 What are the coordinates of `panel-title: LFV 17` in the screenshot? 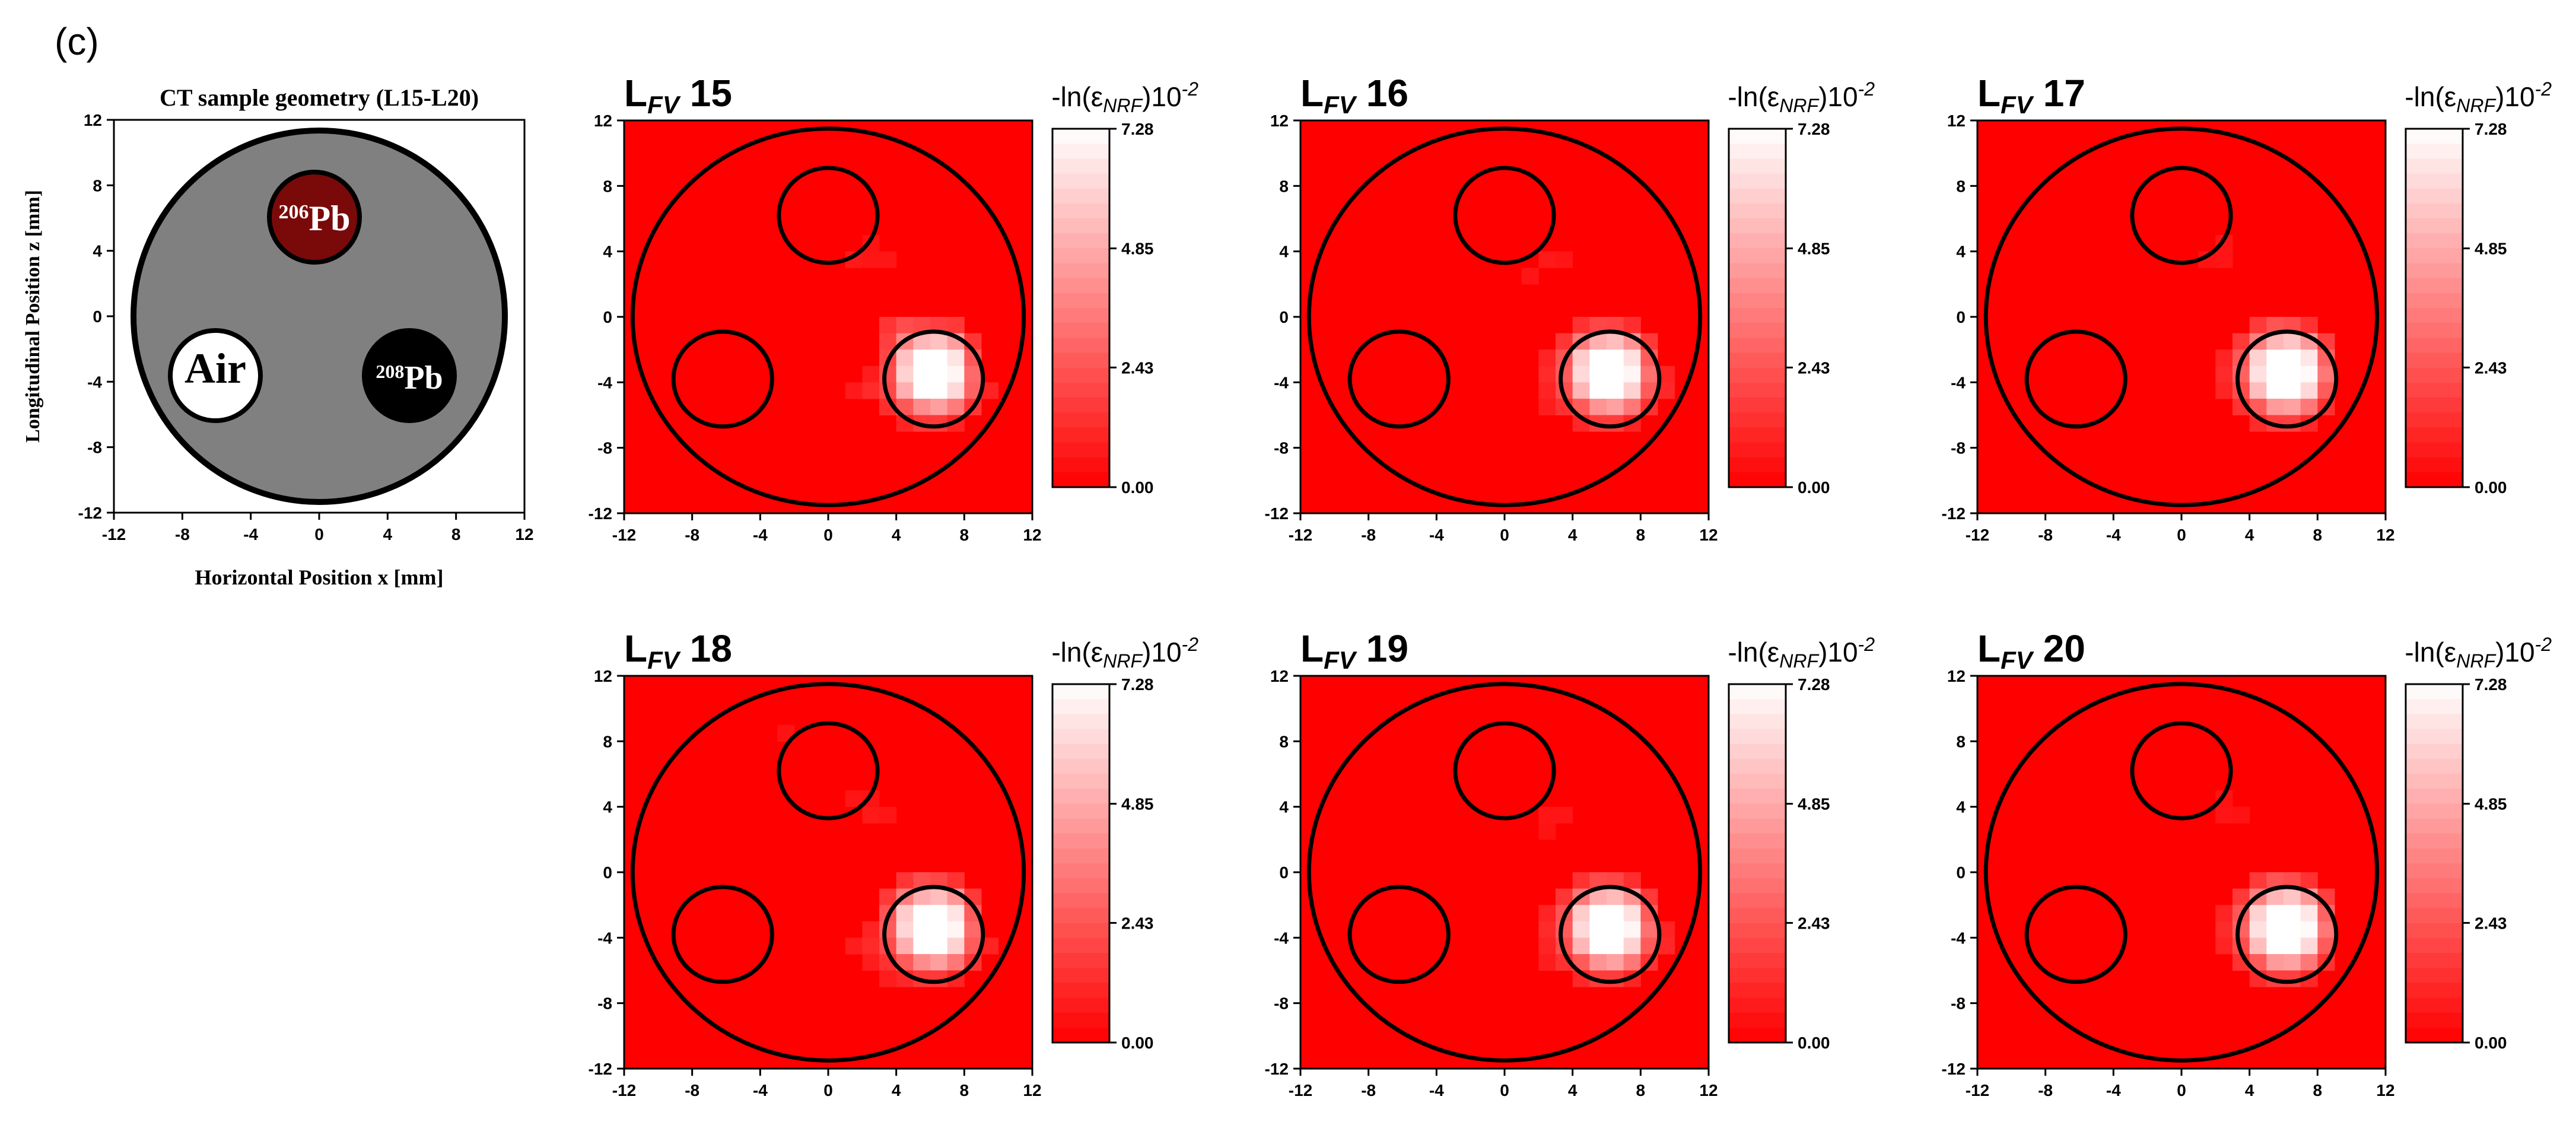 It's located at (2031, 95).